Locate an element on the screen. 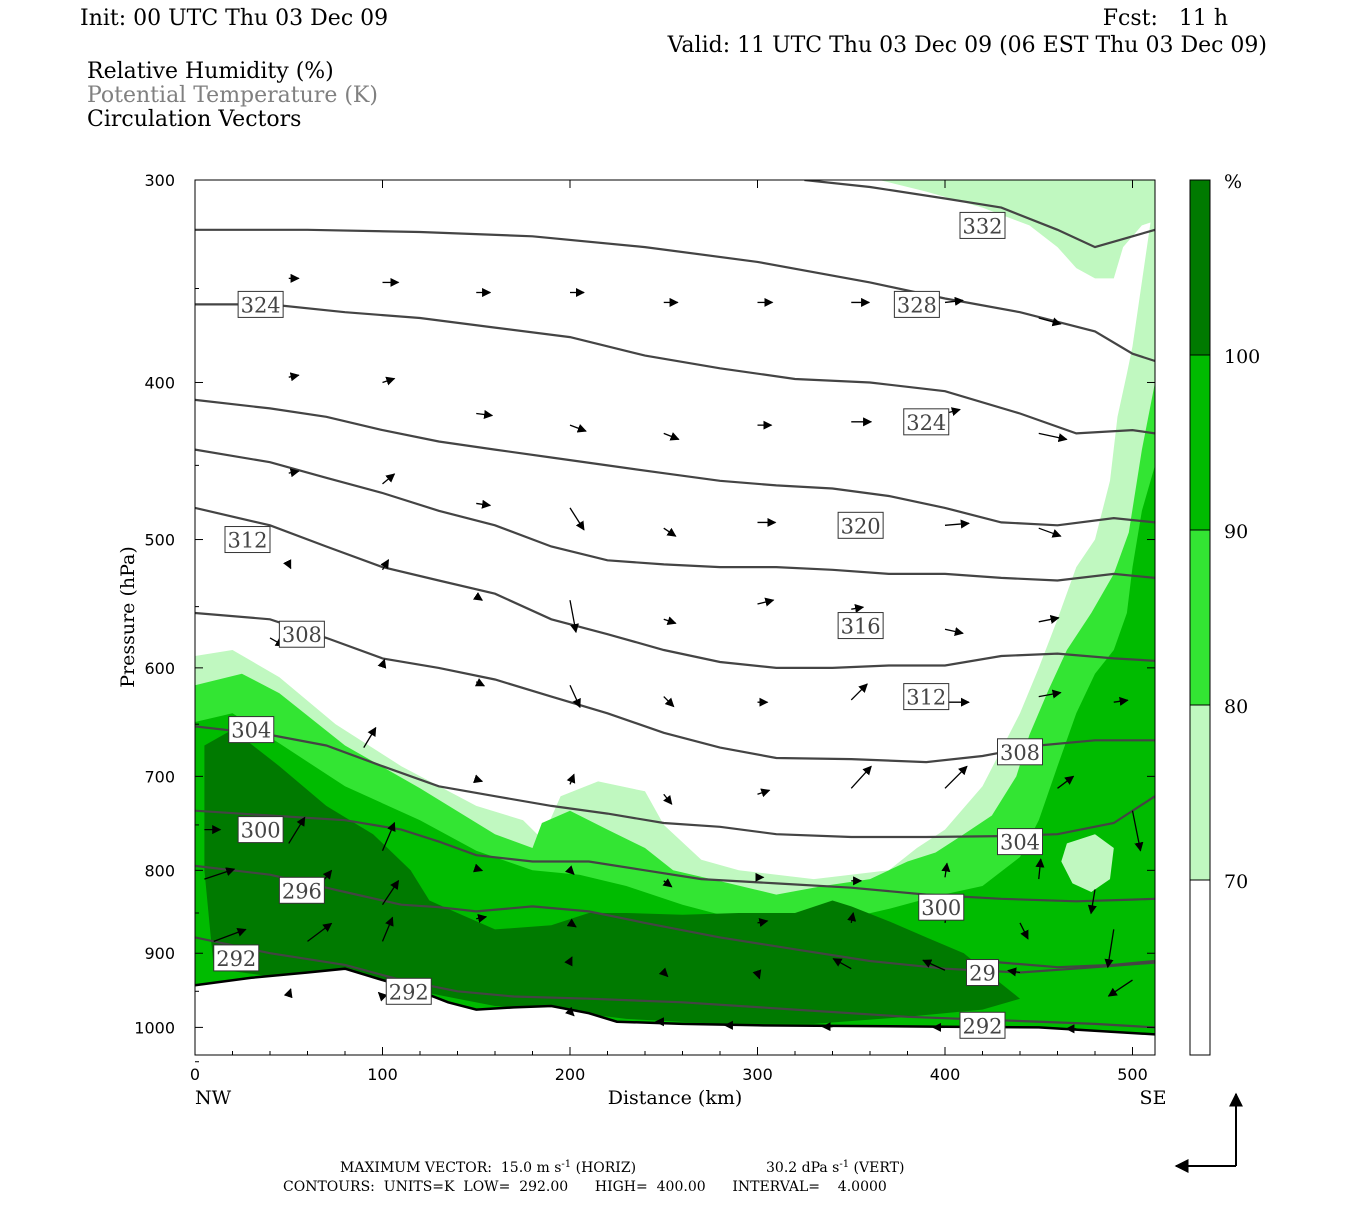  contour-label: 292 is located at coordinates (982, 1026).